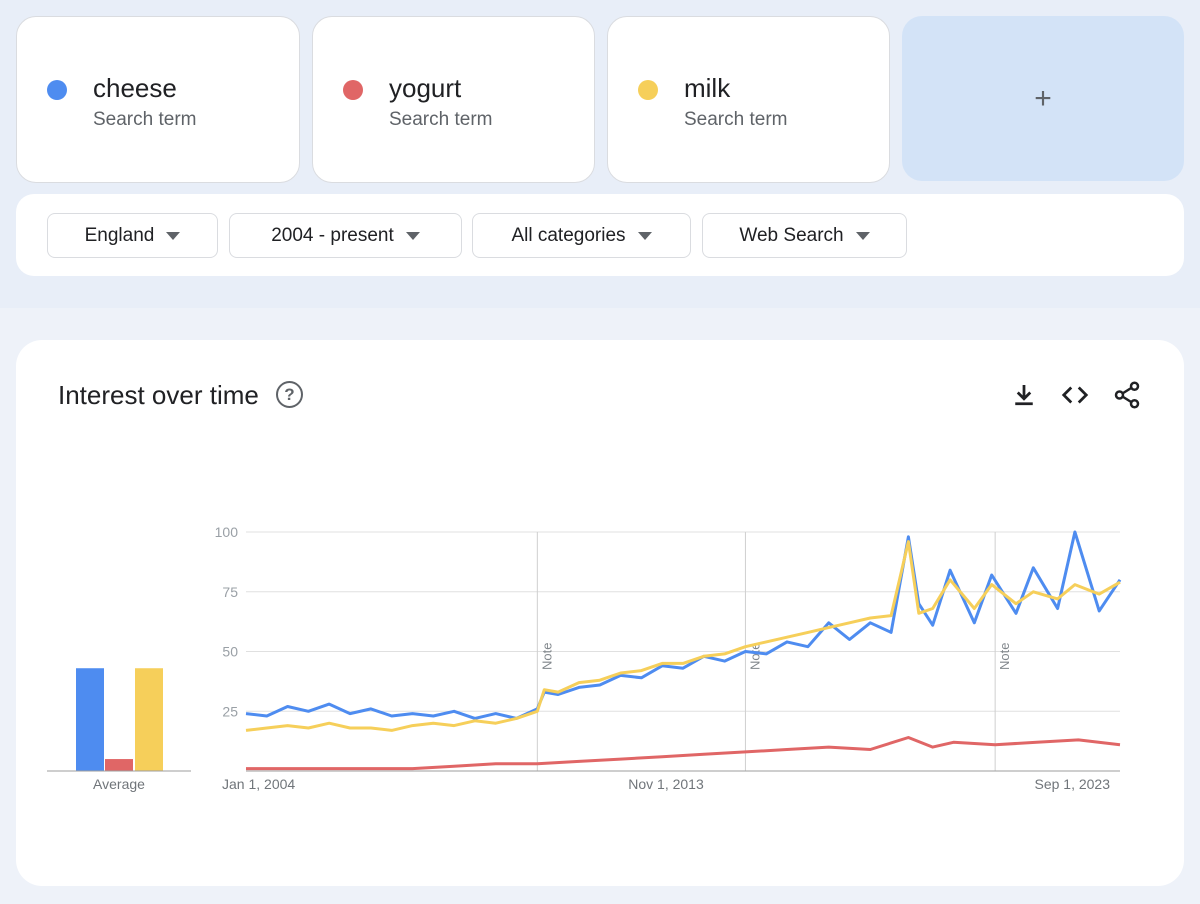 The image size is (1200, 904). Describe the element at coordinates (748, 99) in the screenshot. I see `term-card-milk: milk Search term` at that location.